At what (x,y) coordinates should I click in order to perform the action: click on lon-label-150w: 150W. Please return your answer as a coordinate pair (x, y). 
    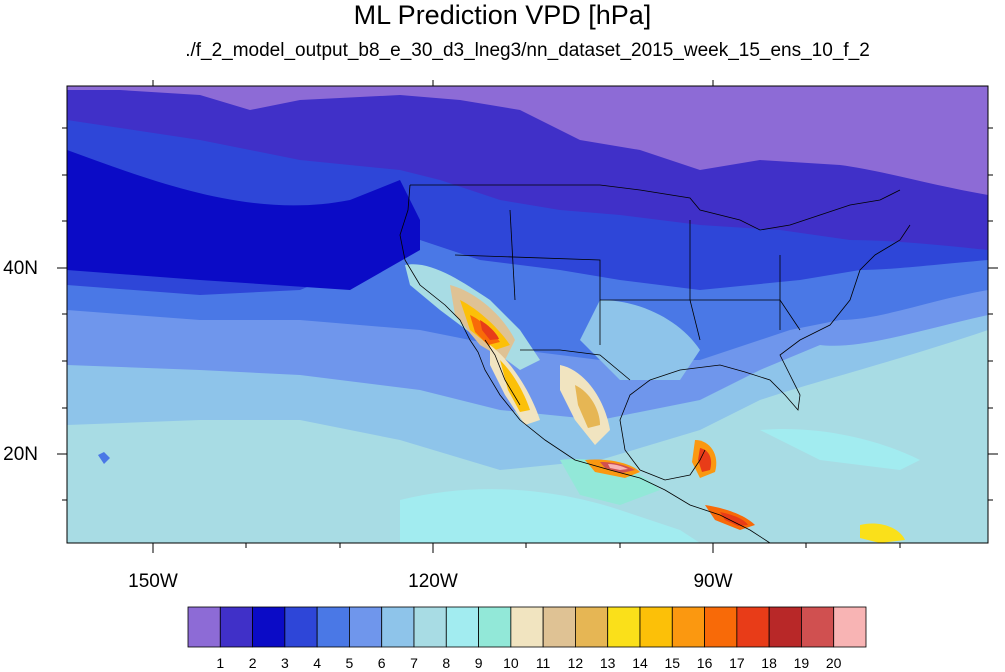
    Looking at the image, I should click on (153, 581).